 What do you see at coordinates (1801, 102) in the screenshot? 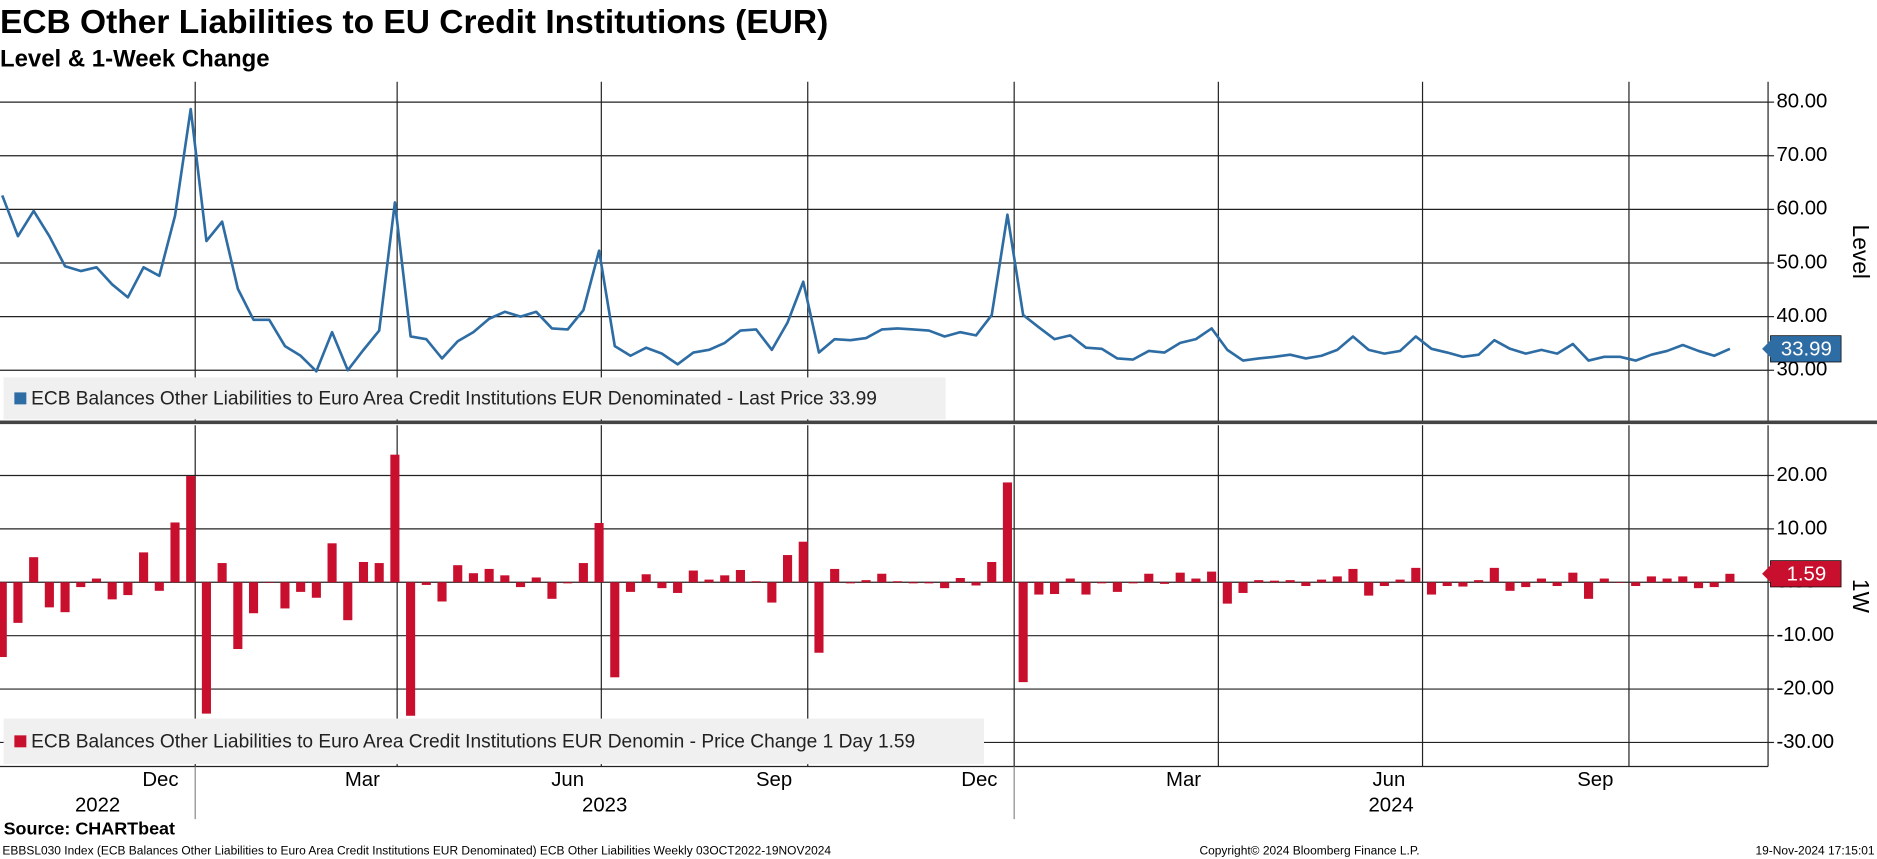
I see `y-tick-label: 80.00` at bounding box center [1801, 102].